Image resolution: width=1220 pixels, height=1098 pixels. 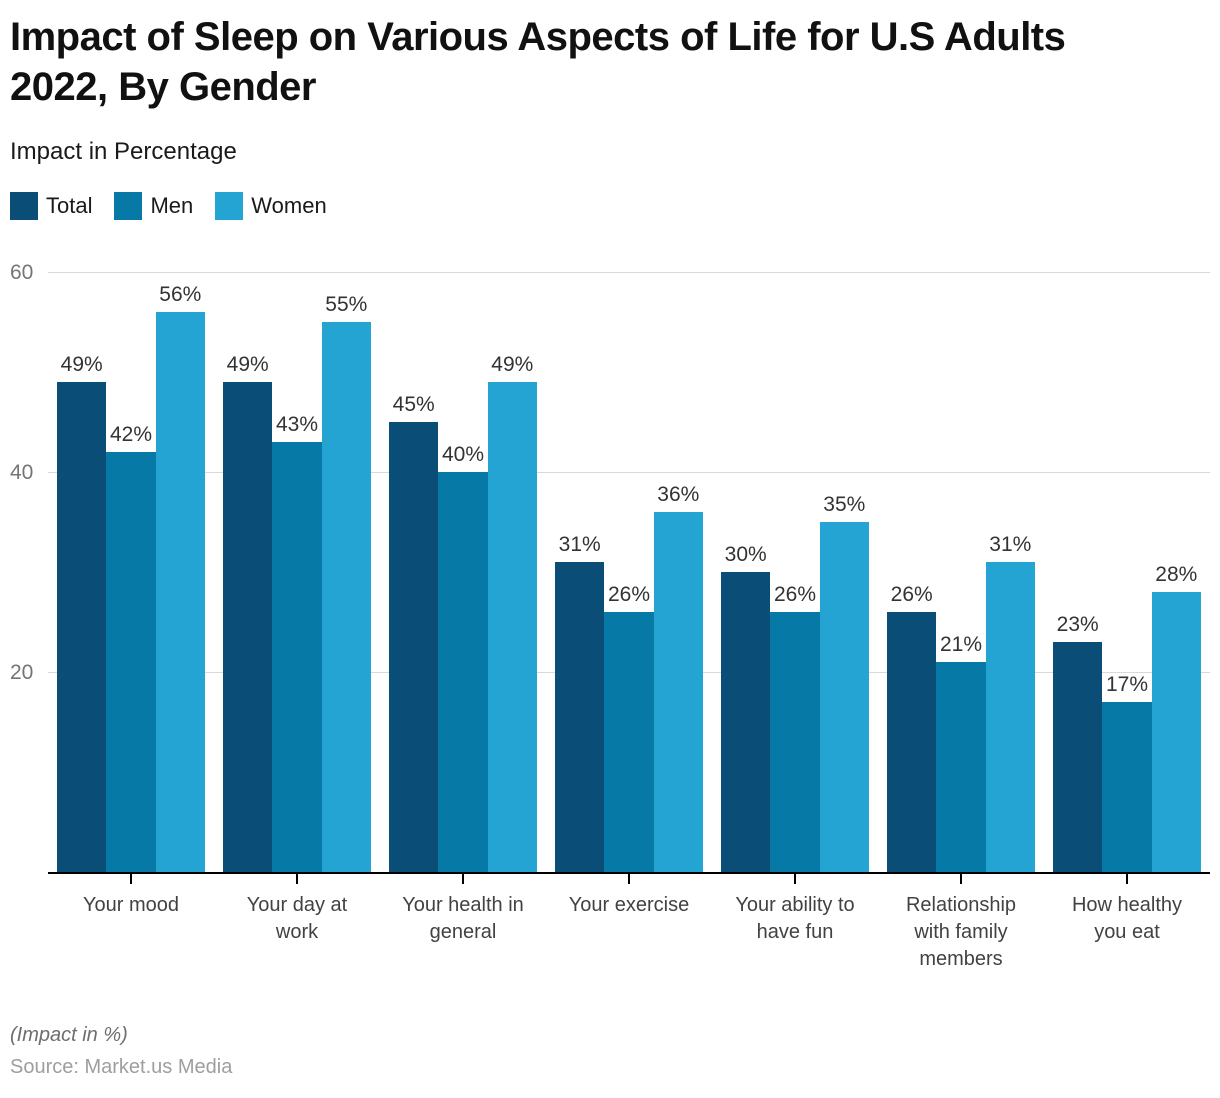 I want to click on bar-column-women: 56%, so click(x=180, y=577).